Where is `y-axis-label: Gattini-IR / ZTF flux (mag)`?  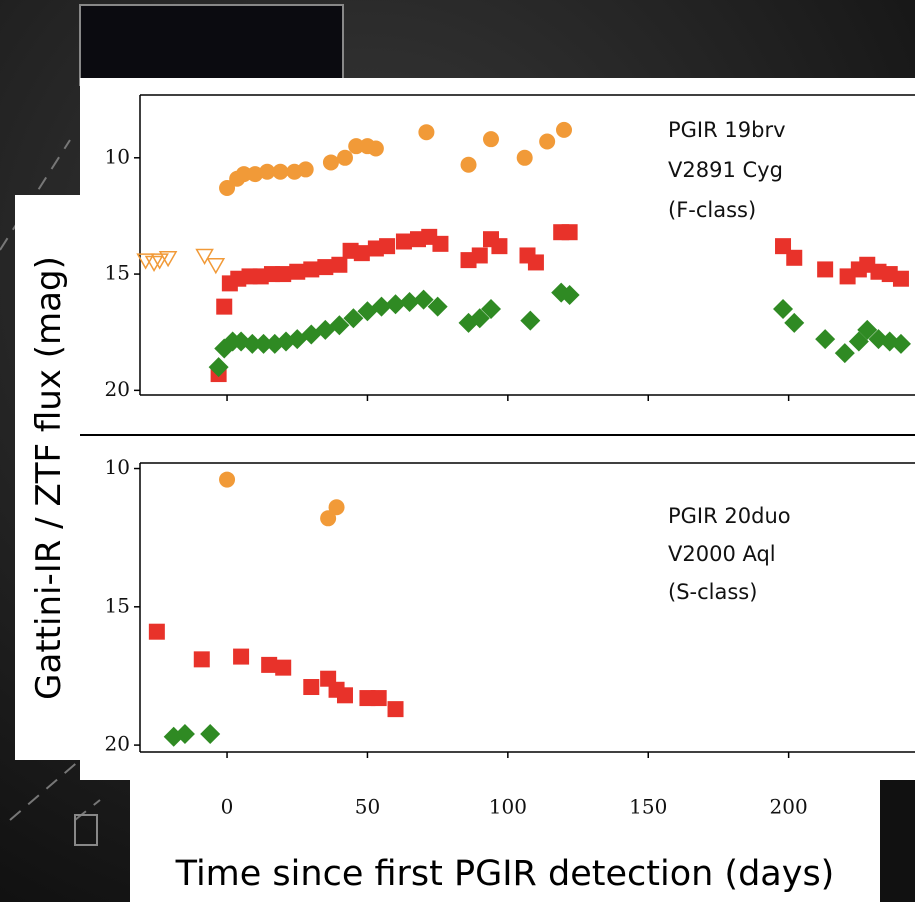
y-axis-label: Gattini-IR / ZTF flux (mag) is located at coordinates (49, 478).